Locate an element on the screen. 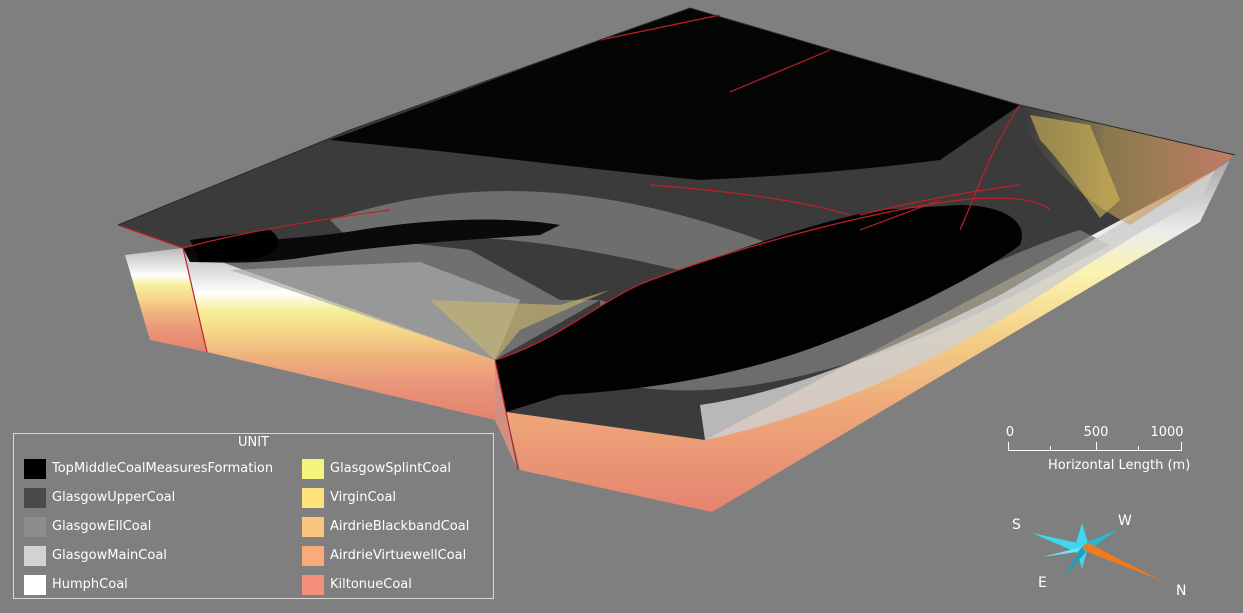  legend-item-virgin-coal: VirginCoal is located at coordinates (385, 497).